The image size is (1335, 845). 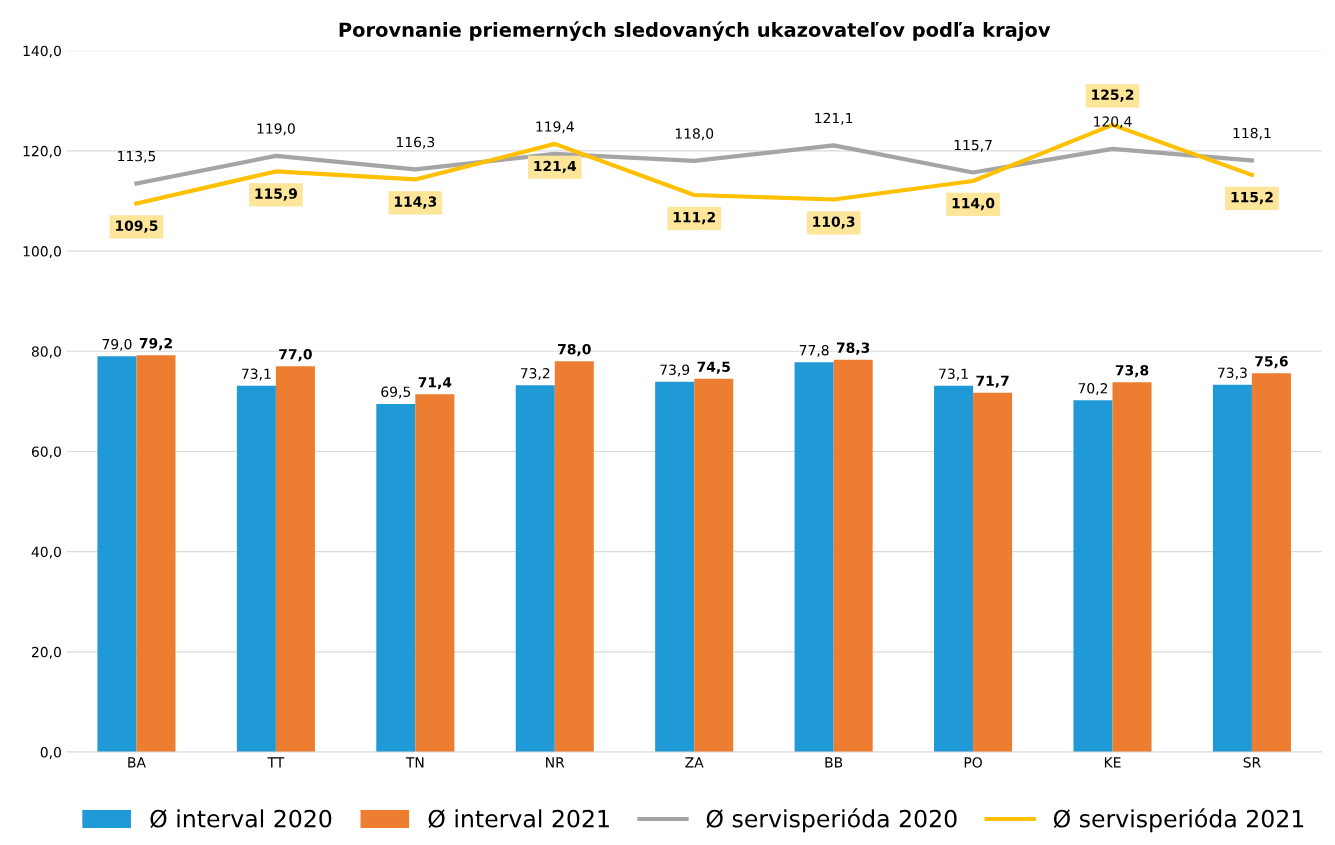 I want to click on data-label: 70,2, so click(x=1093, y=389).